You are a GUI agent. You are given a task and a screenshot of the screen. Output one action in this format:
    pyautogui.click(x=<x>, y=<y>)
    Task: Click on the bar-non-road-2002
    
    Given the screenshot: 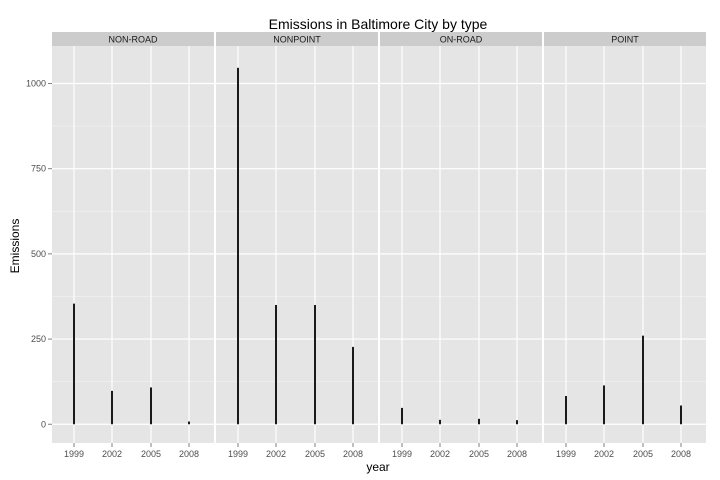 What is the action you would take?
    pyautogui.click(x=112, y=407)
    